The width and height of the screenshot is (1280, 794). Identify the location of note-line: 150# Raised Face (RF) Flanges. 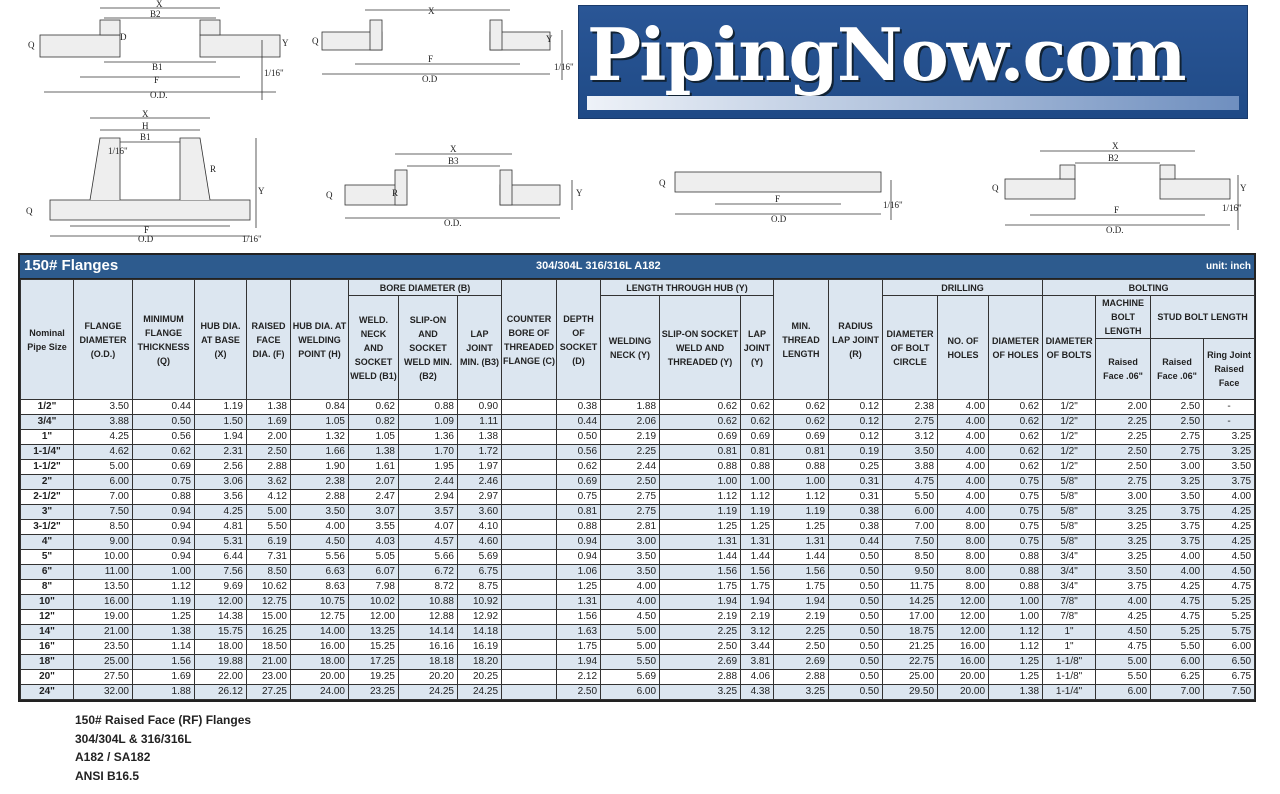
(163, 720).